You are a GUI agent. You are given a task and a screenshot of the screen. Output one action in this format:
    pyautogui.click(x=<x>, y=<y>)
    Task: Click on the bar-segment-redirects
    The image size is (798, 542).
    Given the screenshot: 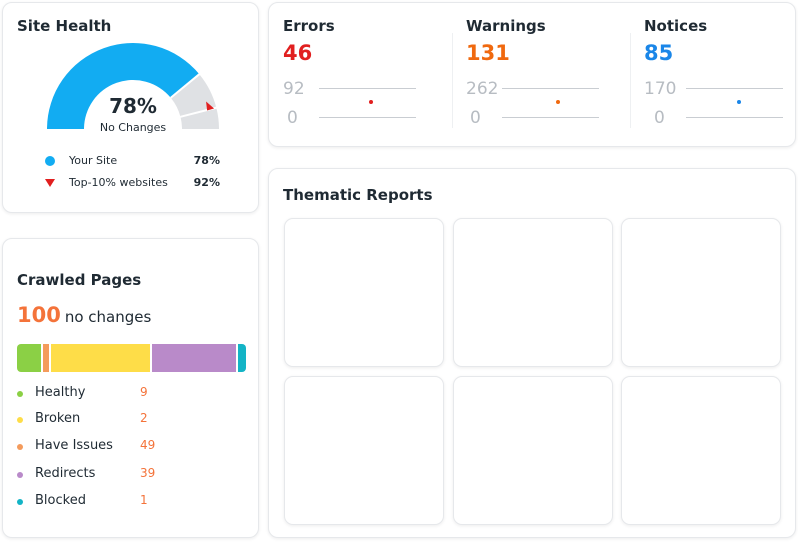 What is the action you would take?
    pyautogui.click(x=194, y=358)
    